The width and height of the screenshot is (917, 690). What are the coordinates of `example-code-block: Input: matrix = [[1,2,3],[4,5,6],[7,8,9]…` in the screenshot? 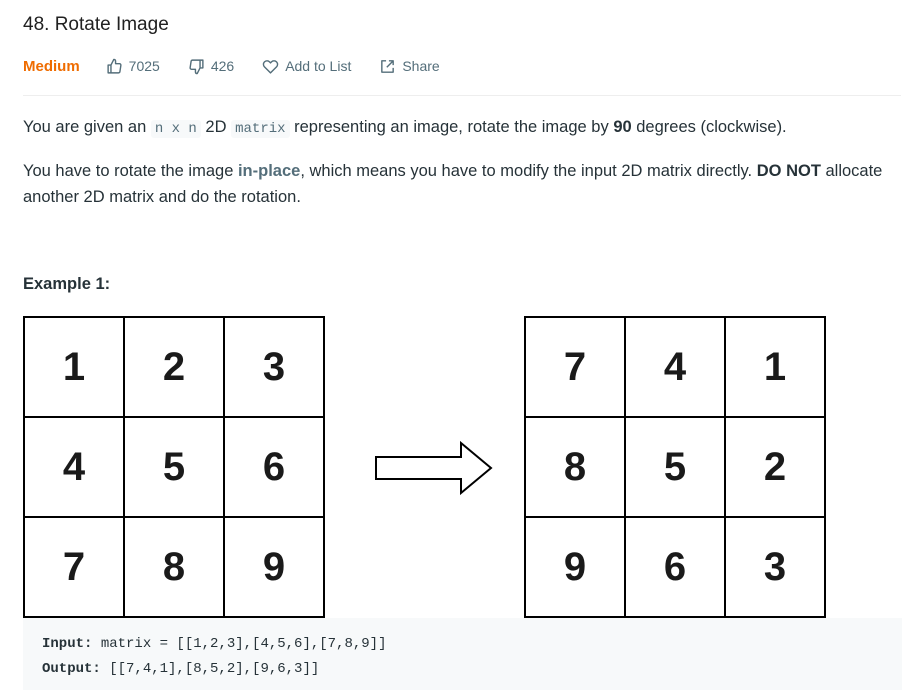 It's located at (462, 654).